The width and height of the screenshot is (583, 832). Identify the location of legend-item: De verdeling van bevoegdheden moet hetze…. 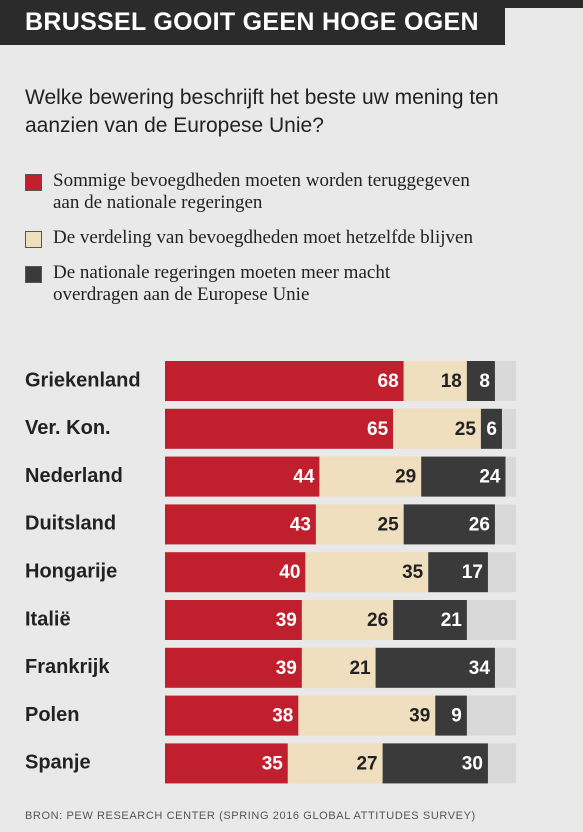
(249, 238).